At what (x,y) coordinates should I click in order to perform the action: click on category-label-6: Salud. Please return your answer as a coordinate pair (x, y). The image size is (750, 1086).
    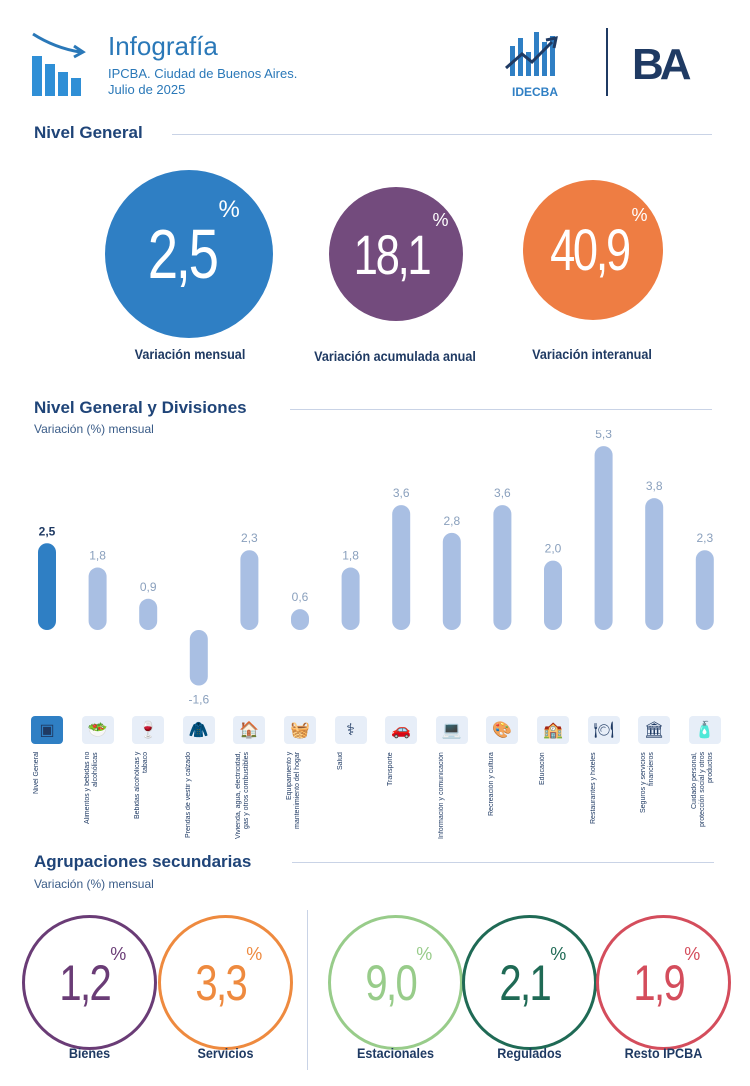
    Looking at the image, I should click on (340, 761).